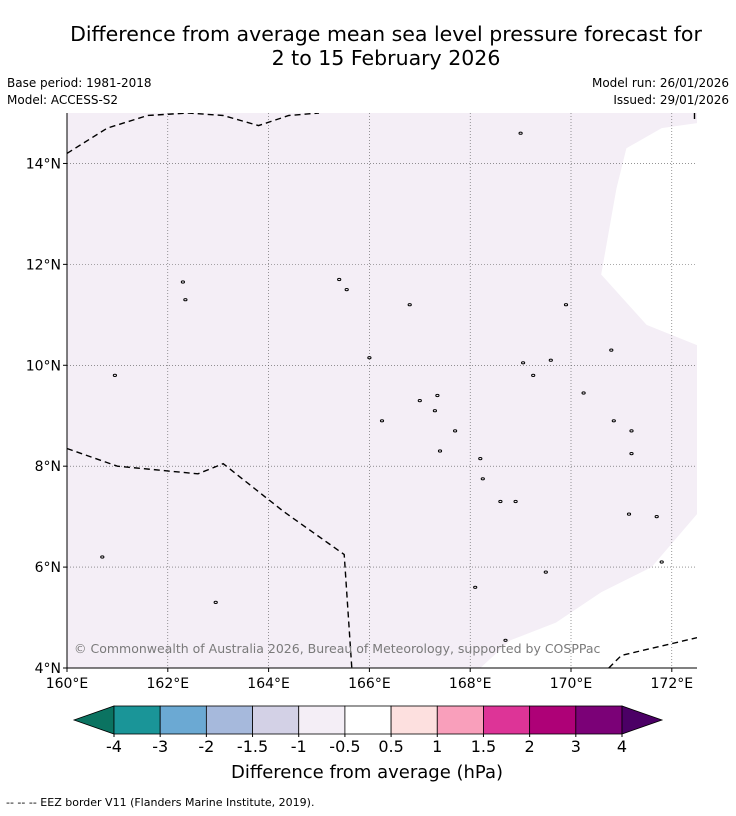  I want to click on meta-left: Base period: 1981-2018 Model: ACCESS-S2, so click(79, 92).